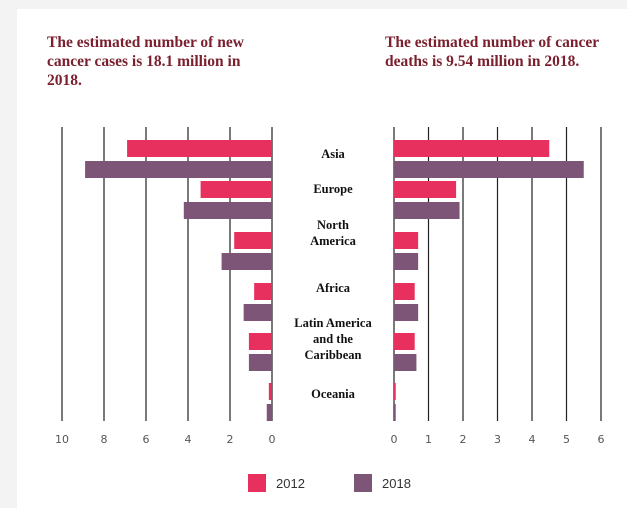 Image resolution: width=627 pixels, height=508 pixels. What do you see at coordinates (532, 439) in the screenshot?
I see `right-tick-label: 4` at bounding box center [532, 439].